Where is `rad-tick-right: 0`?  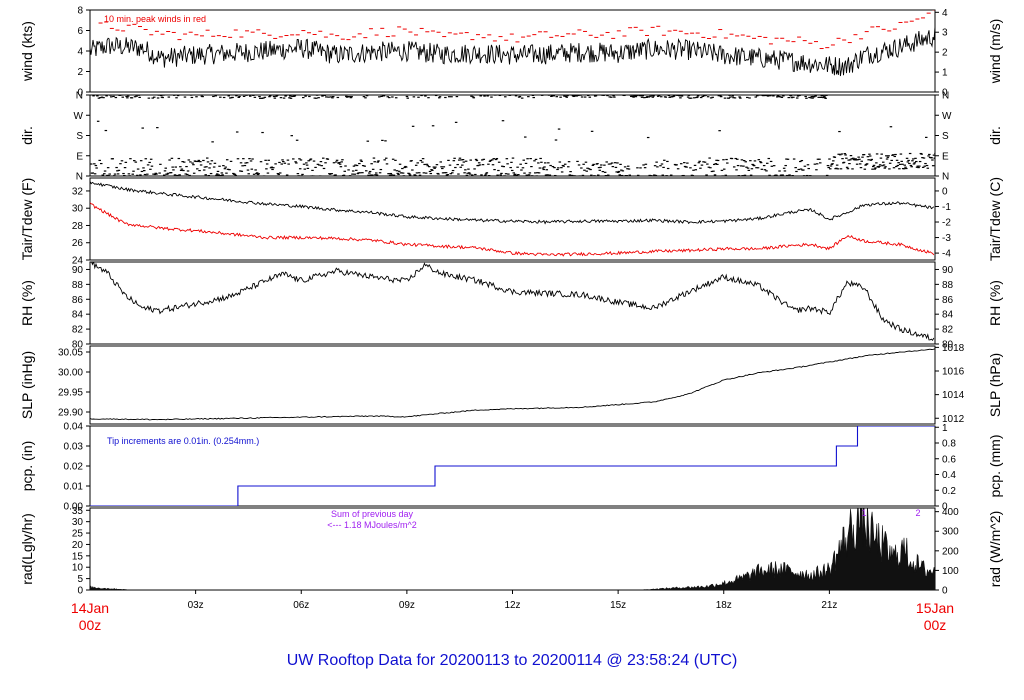 rad-tick-right: 0 is located at coordinates (945, 591).